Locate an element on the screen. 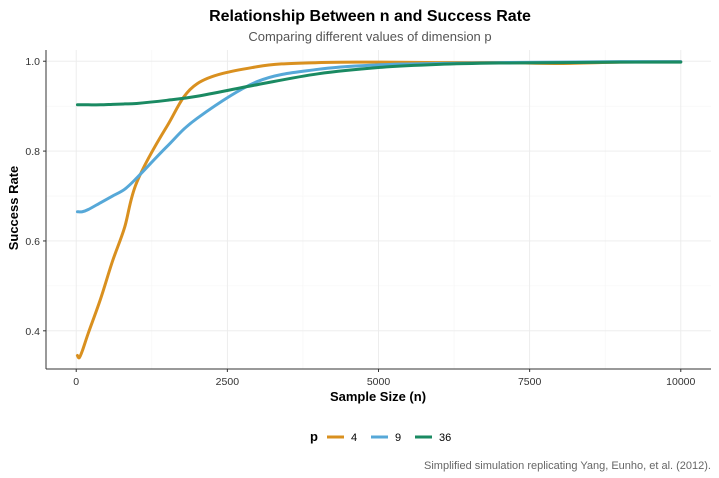 The width and height of the screenshot is (719, 478). y-tick-label: 0.8 is located at coordinates (32, 152).